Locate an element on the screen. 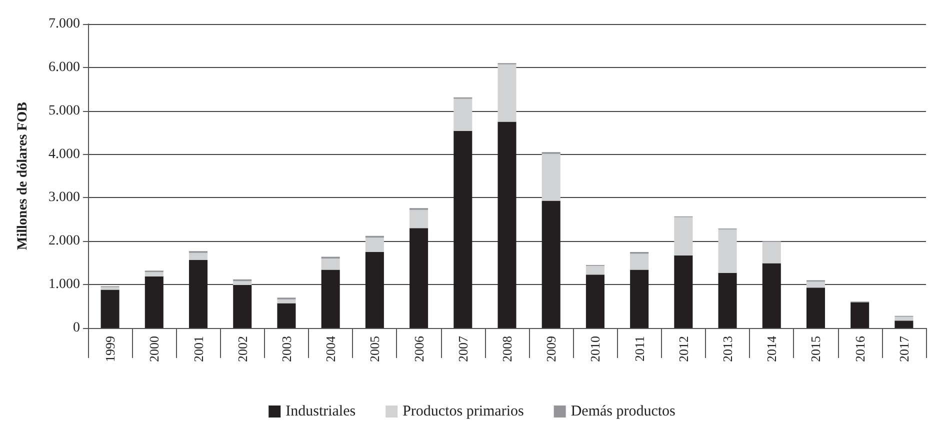 This screenshot has height=436, width=944. y-tick-label: 6.000 is located at coordinates (64, 67).